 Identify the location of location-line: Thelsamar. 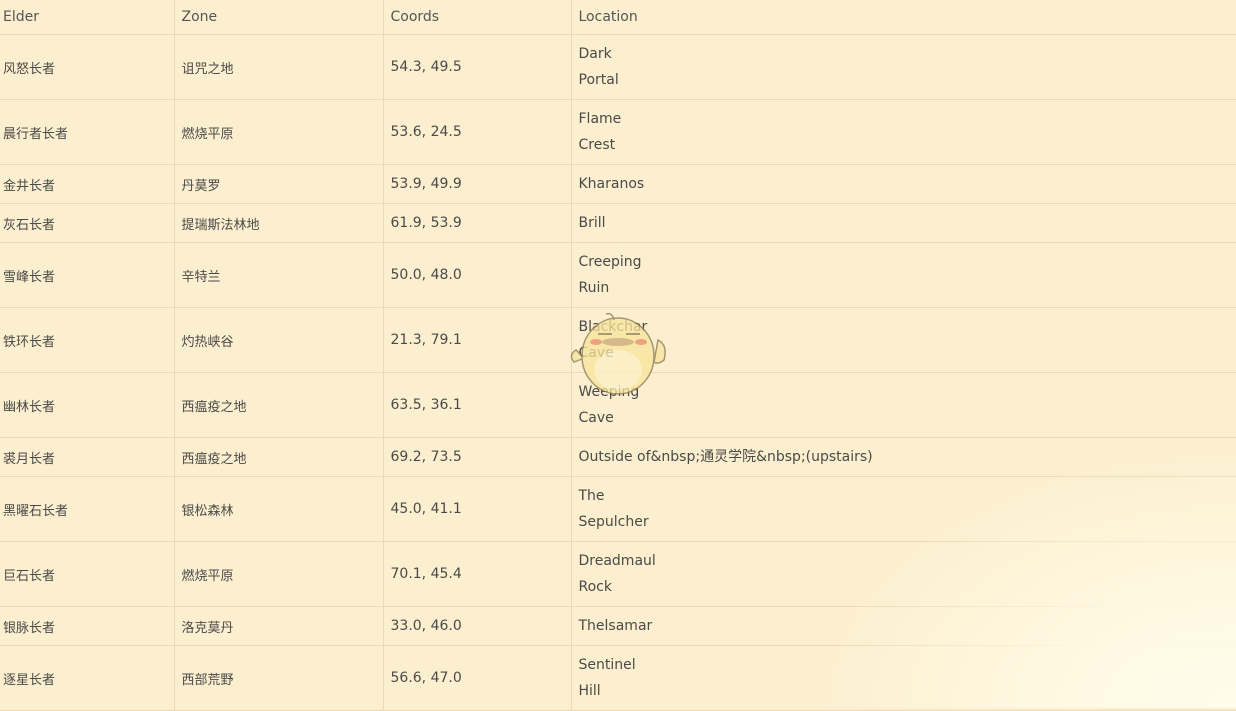
(907, 626).